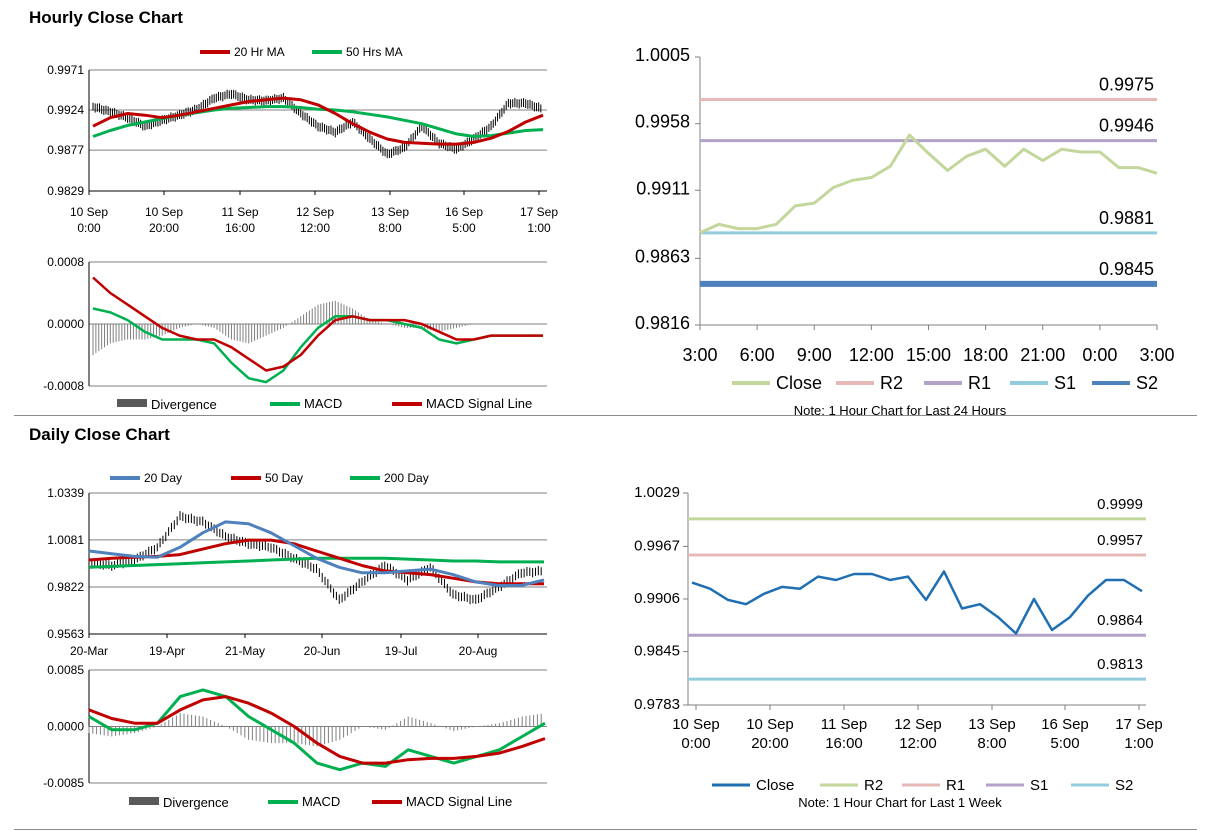 The image size is (1212, 834). I want to click on hourly-pivot-legend-label: R1, so click(979, 383).